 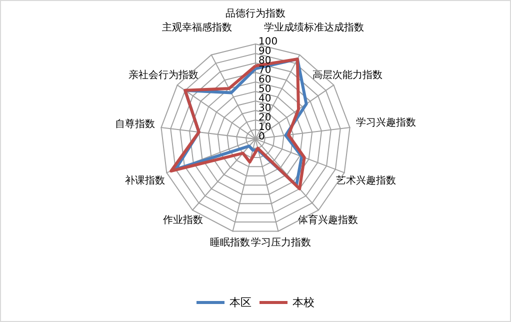 I want to click on spoke-label: 主观幸福感指数, so click(x=197, y=28).